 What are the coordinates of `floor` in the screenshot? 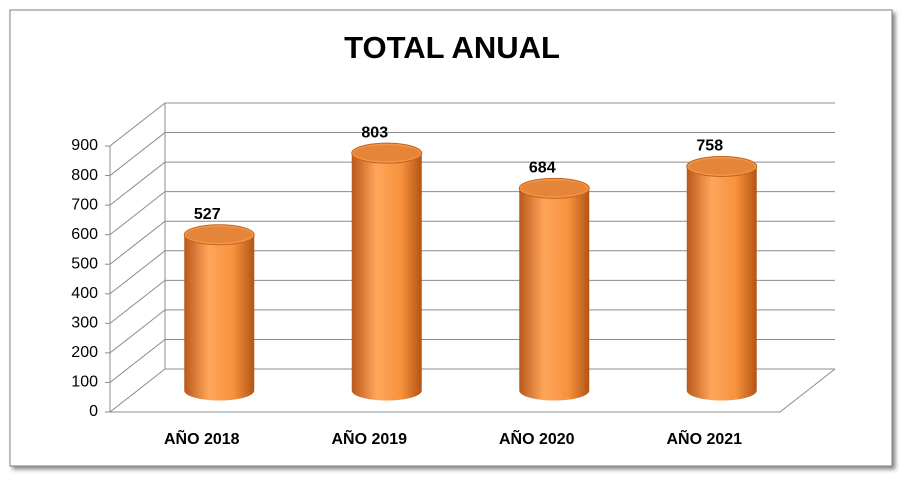 It's located at (473, 390).